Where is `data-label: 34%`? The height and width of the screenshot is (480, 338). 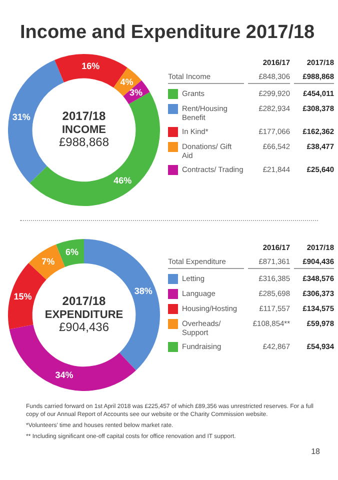 data-label: 34% is located at coordinates (64, 375).